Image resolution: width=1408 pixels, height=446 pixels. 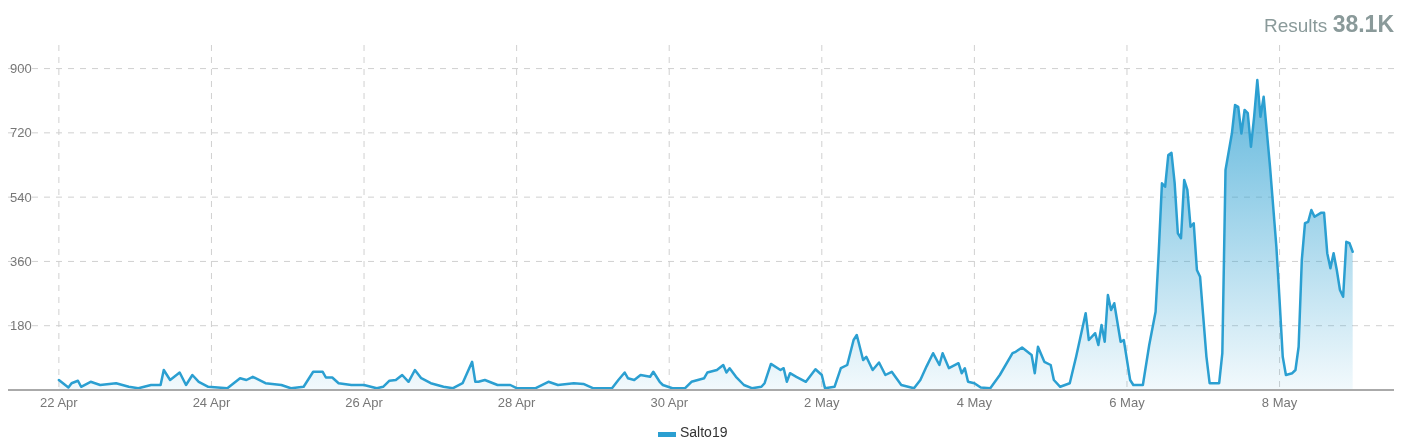 What do you see at coordinates (59, 402) in the screenshot?
I see `x-tick-label: 22 Apr` at bounding box center [59, 402].